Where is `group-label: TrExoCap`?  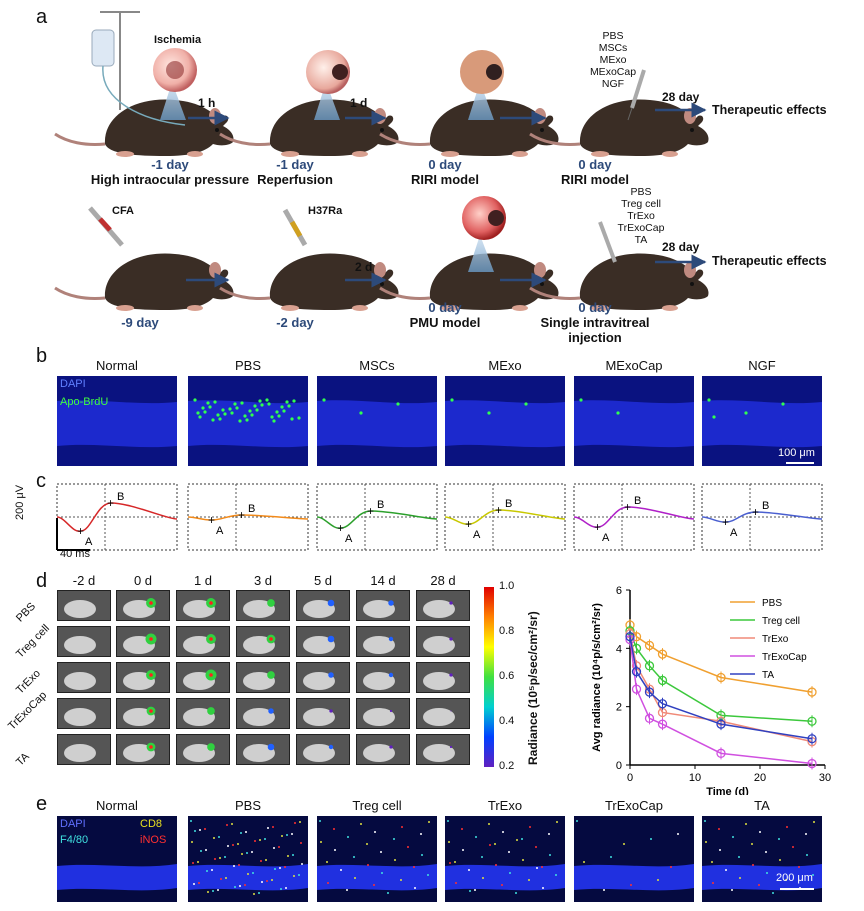
group-label: TrExoCap is located at coordinates (28, 711).